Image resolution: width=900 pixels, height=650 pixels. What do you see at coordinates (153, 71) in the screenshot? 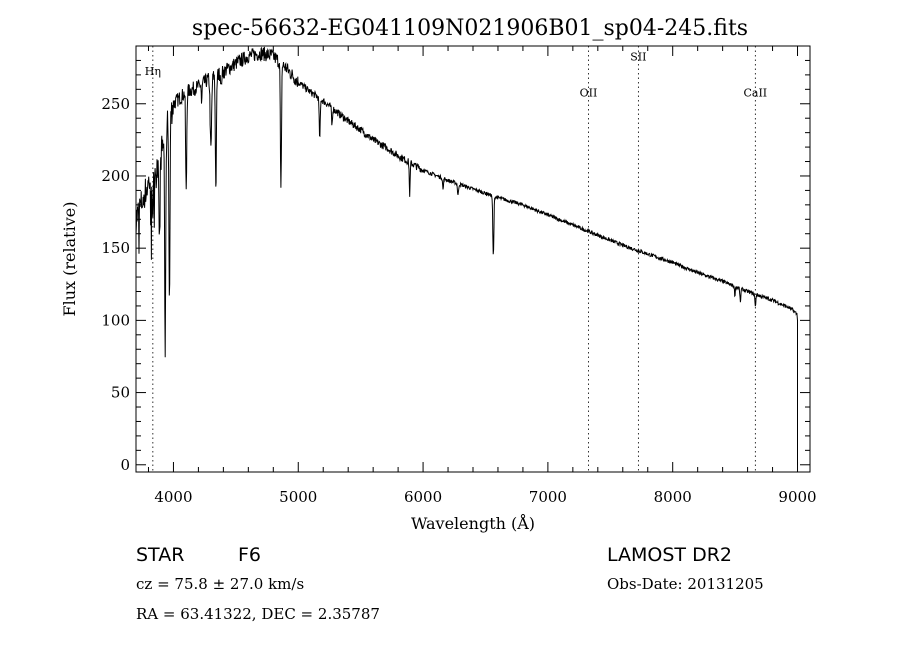
I see `marker-label: Hη` at bounding box center [153, 71].